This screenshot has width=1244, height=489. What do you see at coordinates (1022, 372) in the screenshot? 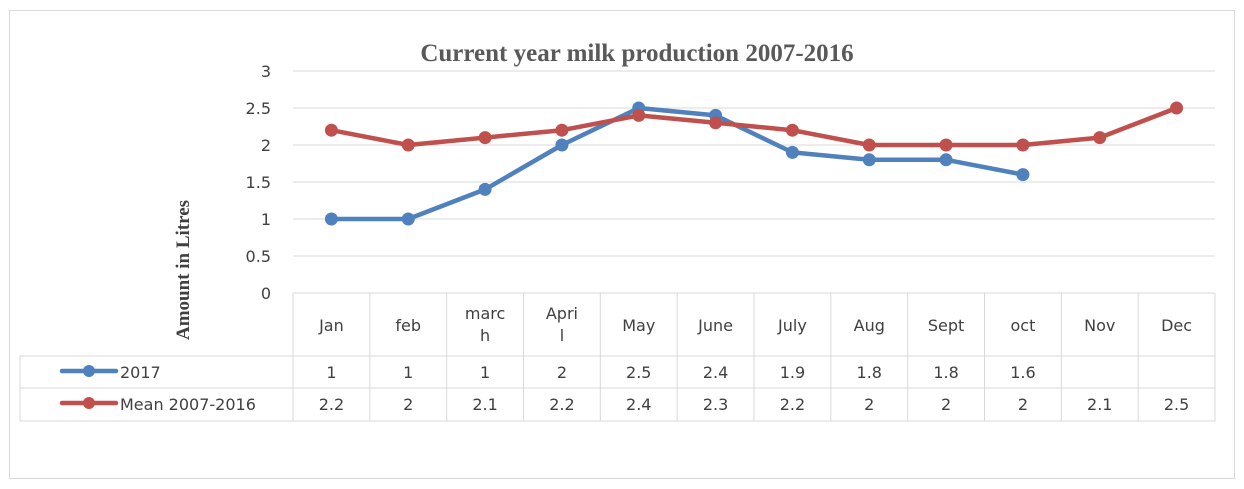
I see `table-cell: 1.6` at bounding box center [1022, 372].